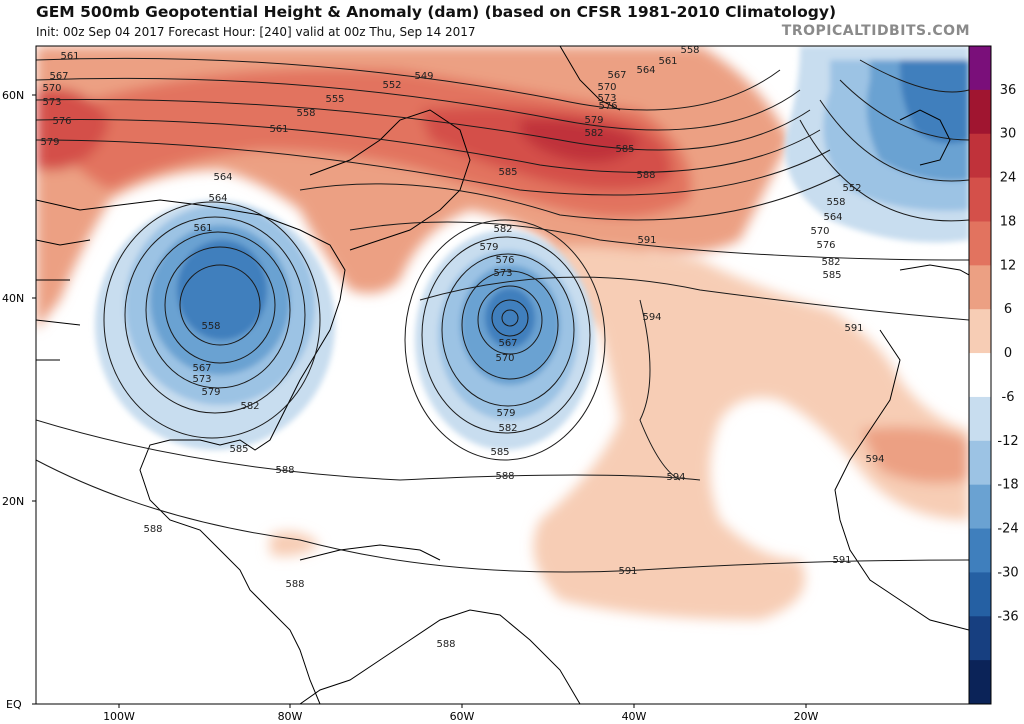  I want to click on colorbar-tick-label: 12, so click(1008, 265).